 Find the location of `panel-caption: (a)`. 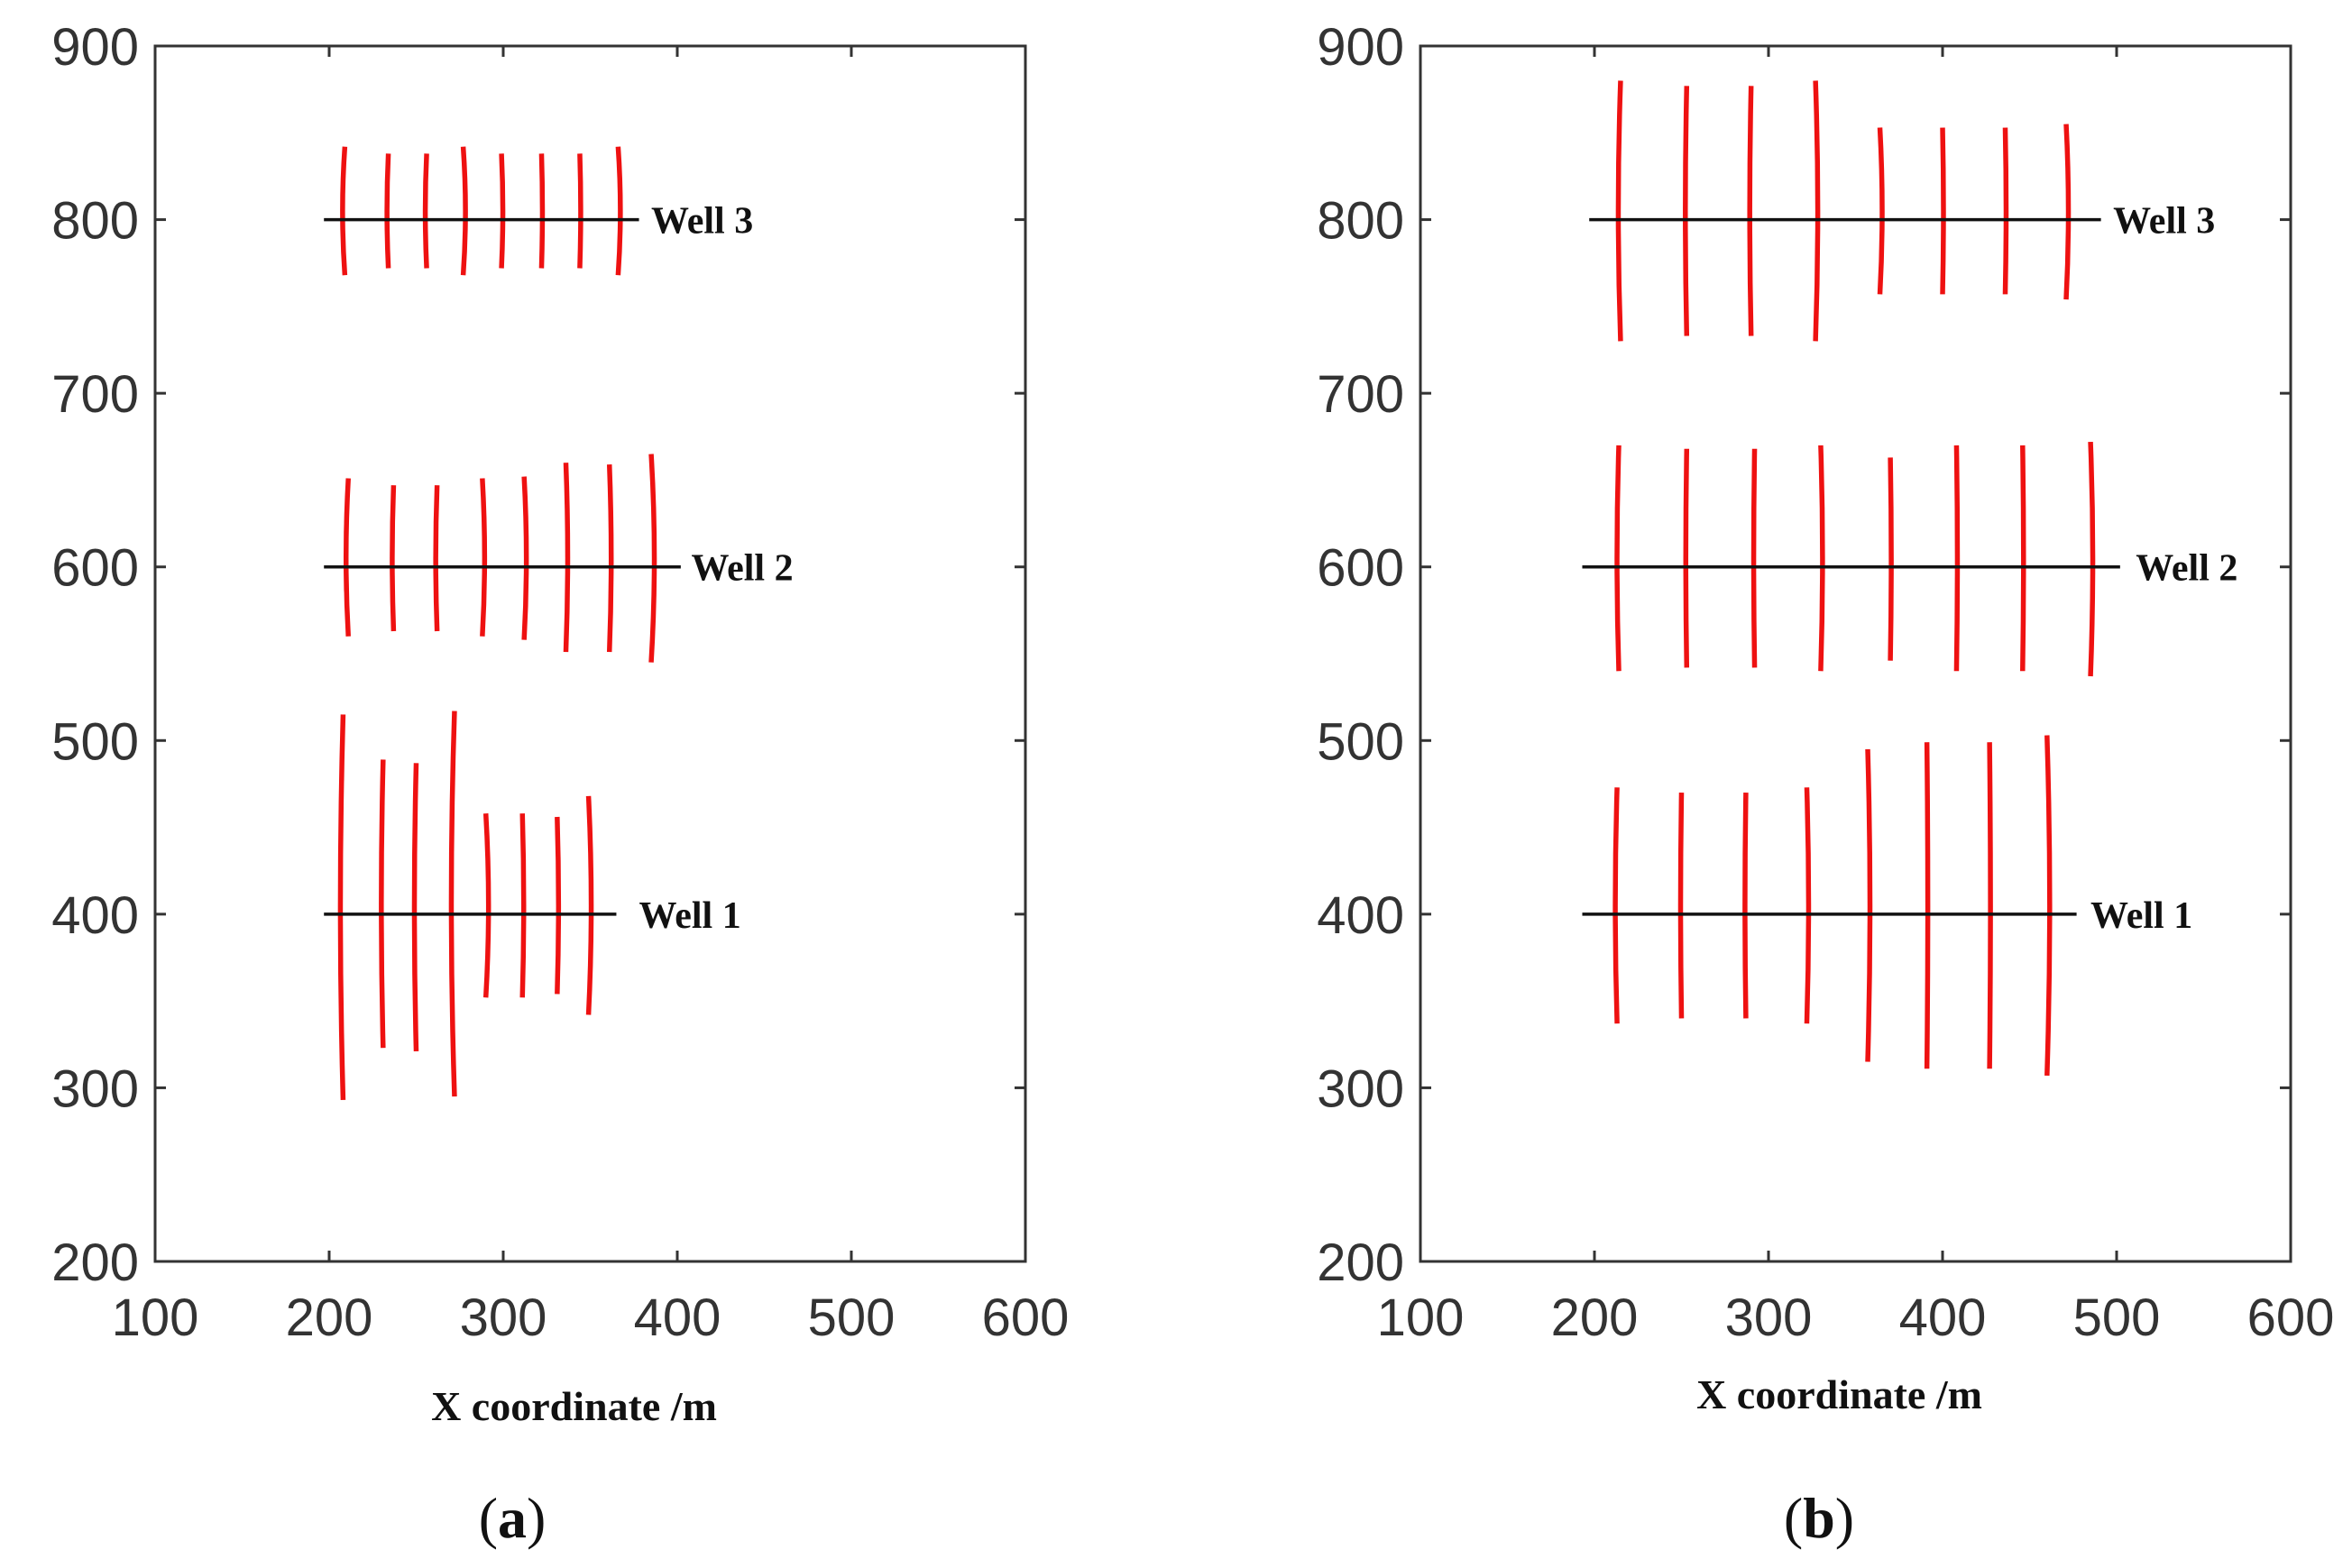

panel-caption: (a) is located at coordinates (513, 1518).